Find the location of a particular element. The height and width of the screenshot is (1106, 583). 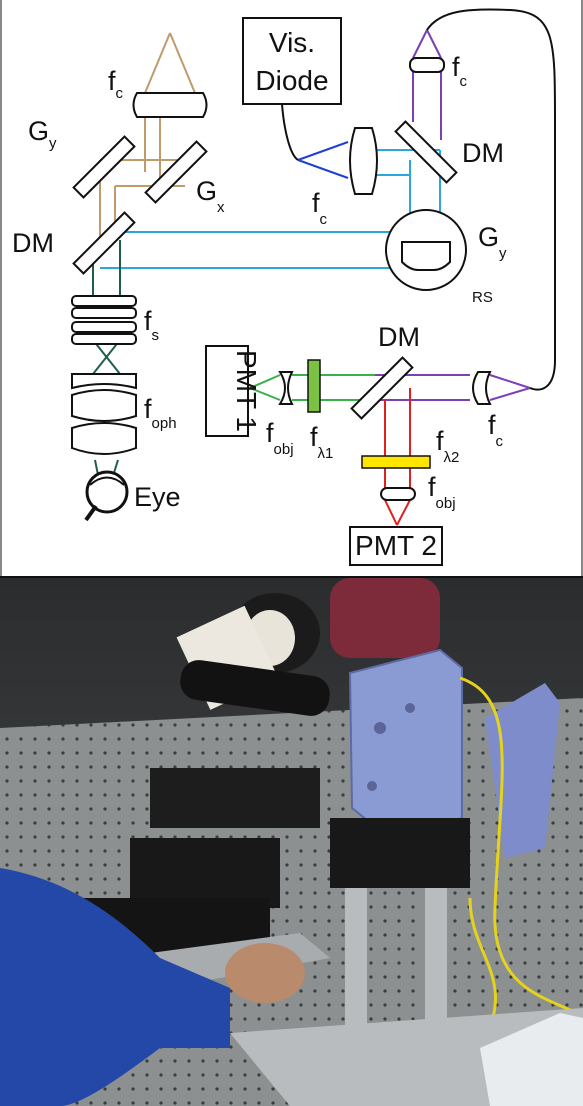

dichroic-mirror-left is located at coordinates (104, 243).